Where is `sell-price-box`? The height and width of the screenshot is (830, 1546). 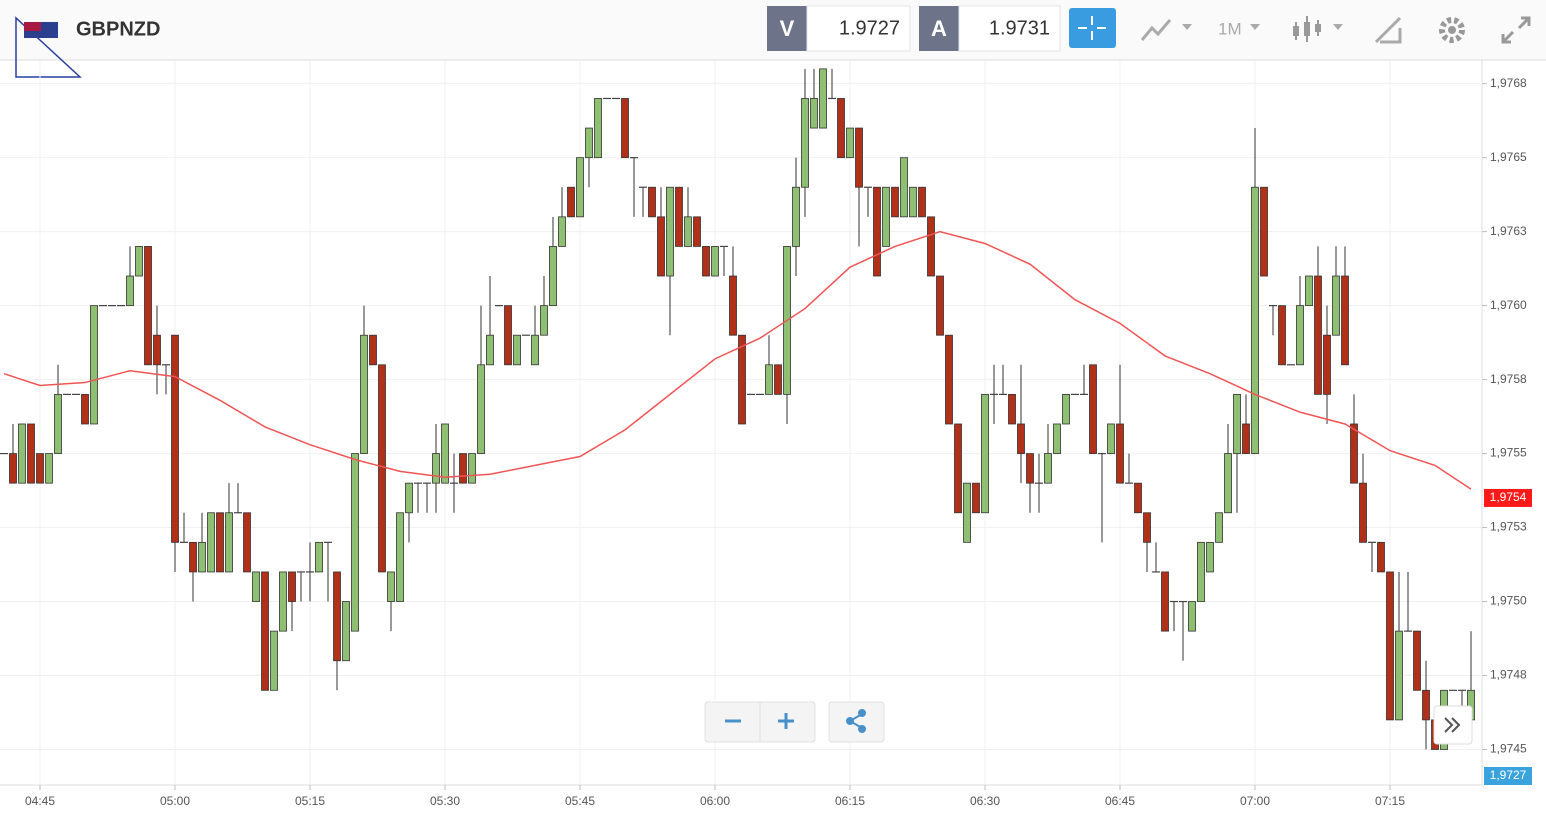 sell-price-box is located at coordinates (858, 28).